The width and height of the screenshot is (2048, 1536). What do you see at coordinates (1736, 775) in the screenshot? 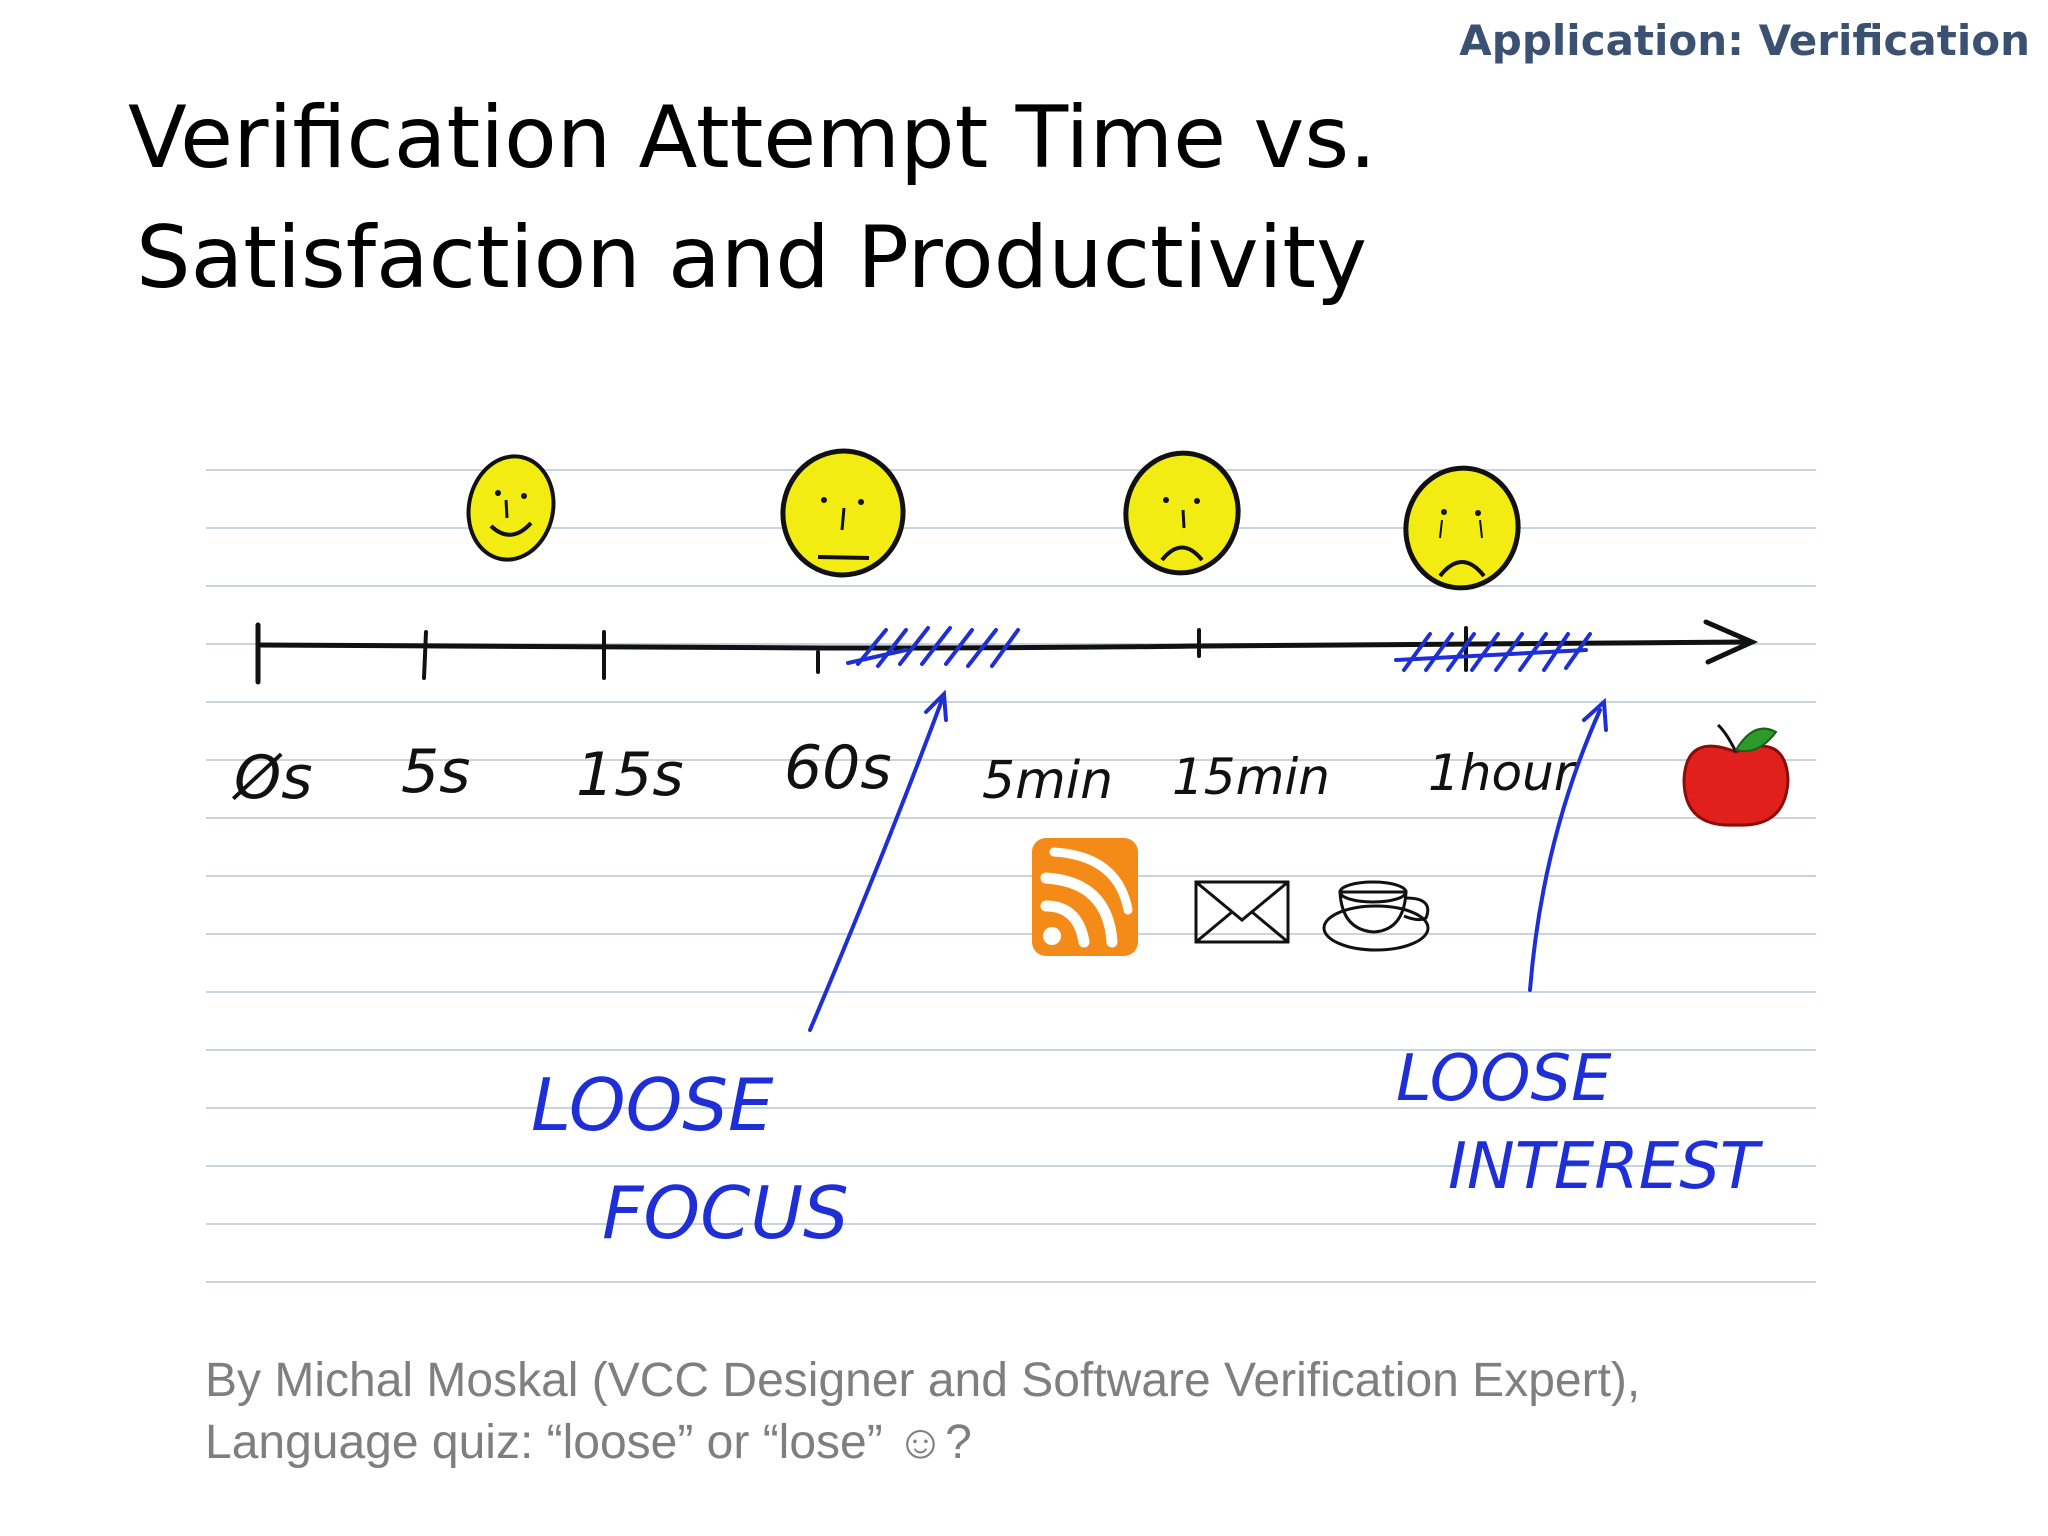
I see `apple-icon` at bounding box center [1736, 775].